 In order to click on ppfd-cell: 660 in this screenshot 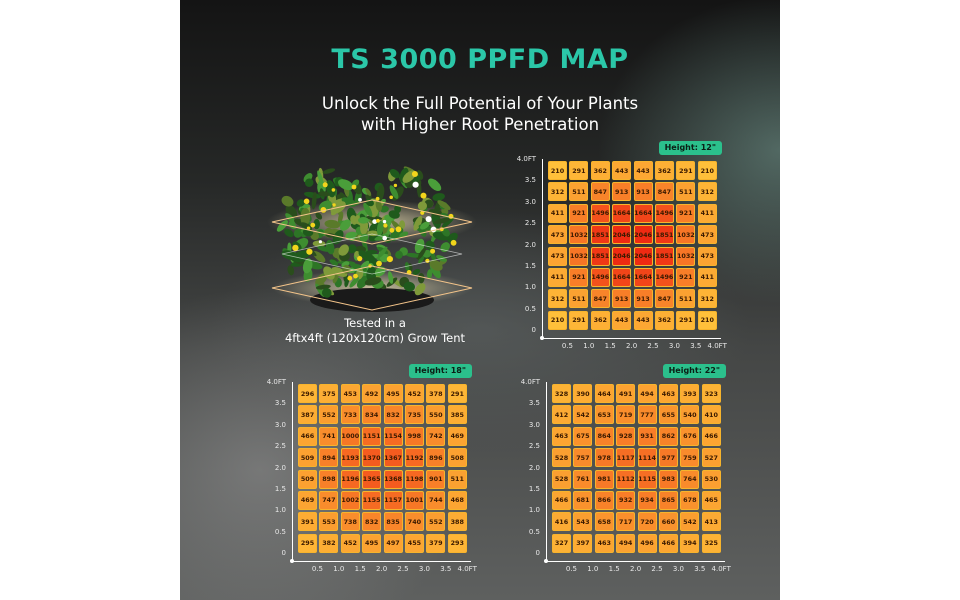, I will do `click(668, 522)`.